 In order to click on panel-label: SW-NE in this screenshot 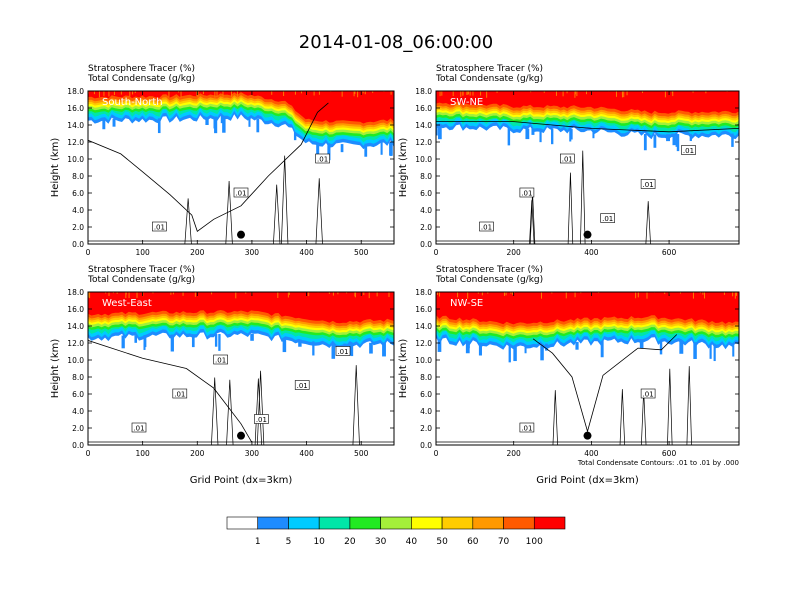, I will do `click(466, 102)`.